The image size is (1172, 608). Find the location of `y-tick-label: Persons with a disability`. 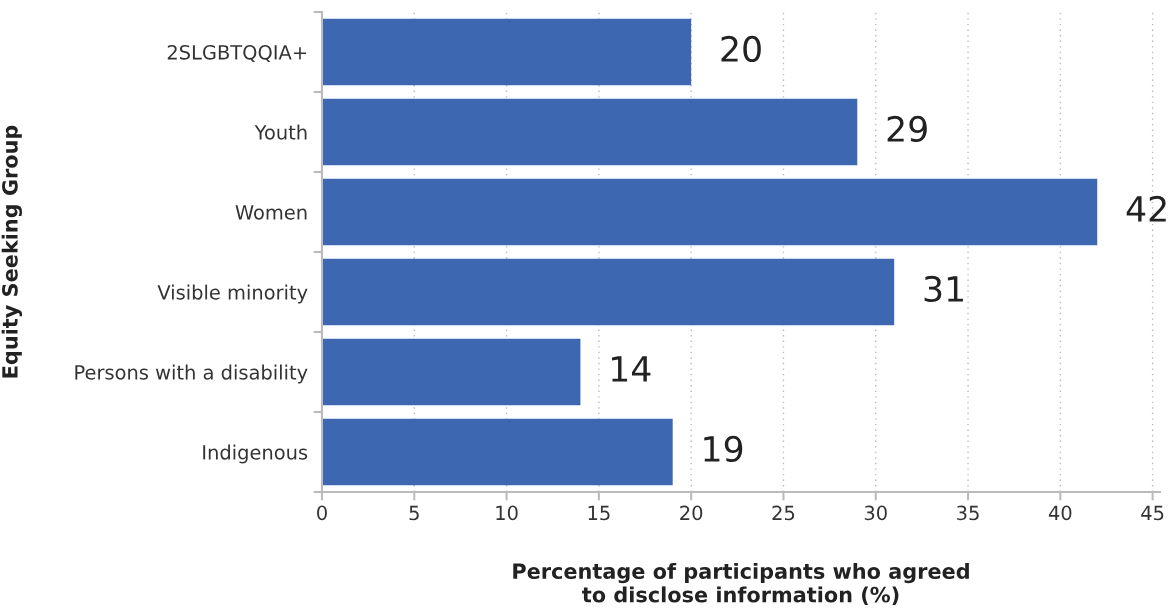

y-tick-label: Persons with a disability is located at coordinates (191, 374).